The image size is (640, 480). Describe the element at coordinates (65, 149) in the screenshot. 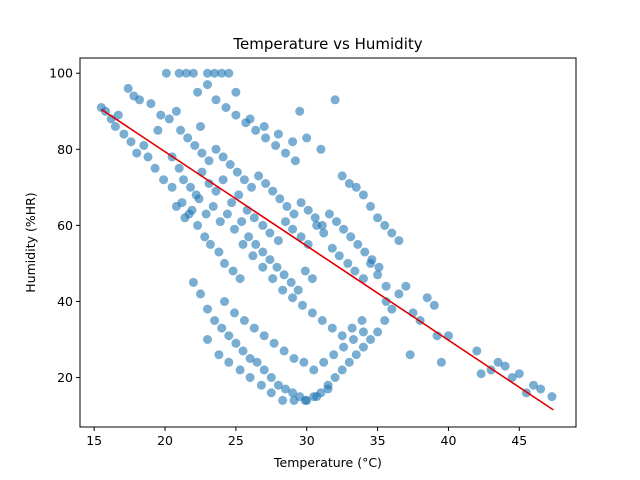

I see `y-tick-label: 80` at that location.